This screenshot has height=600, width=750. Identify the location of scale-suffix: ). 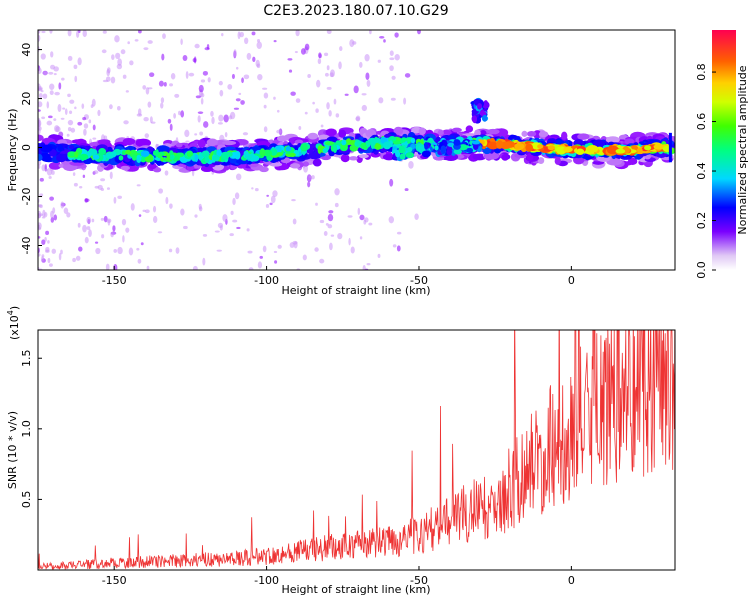
(14, 308).